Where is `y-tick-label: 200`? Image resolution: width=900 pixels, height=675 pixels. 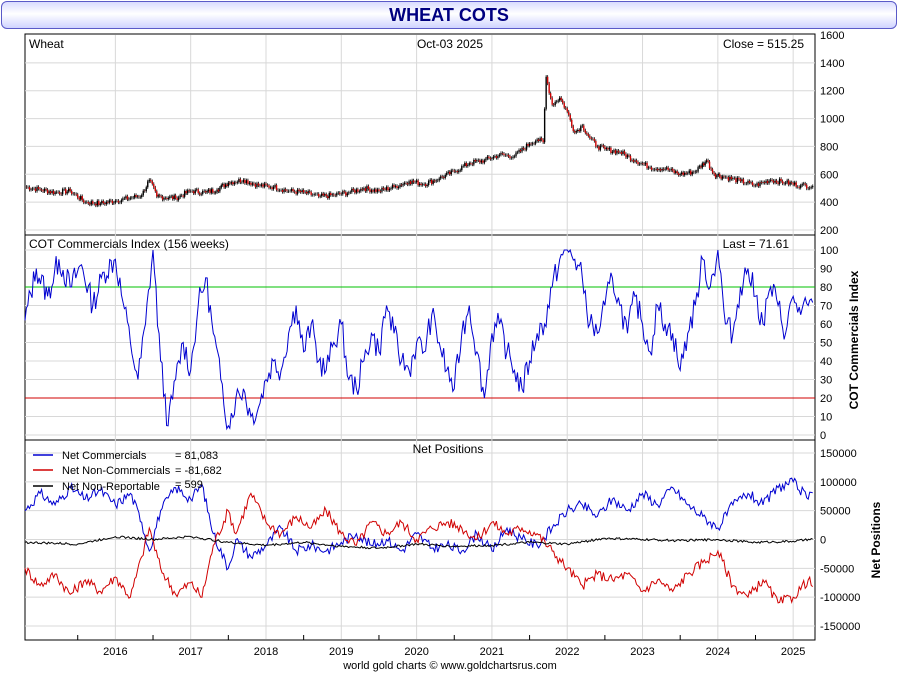 y-tick-label: 200 is located at coordinates (829, 231).